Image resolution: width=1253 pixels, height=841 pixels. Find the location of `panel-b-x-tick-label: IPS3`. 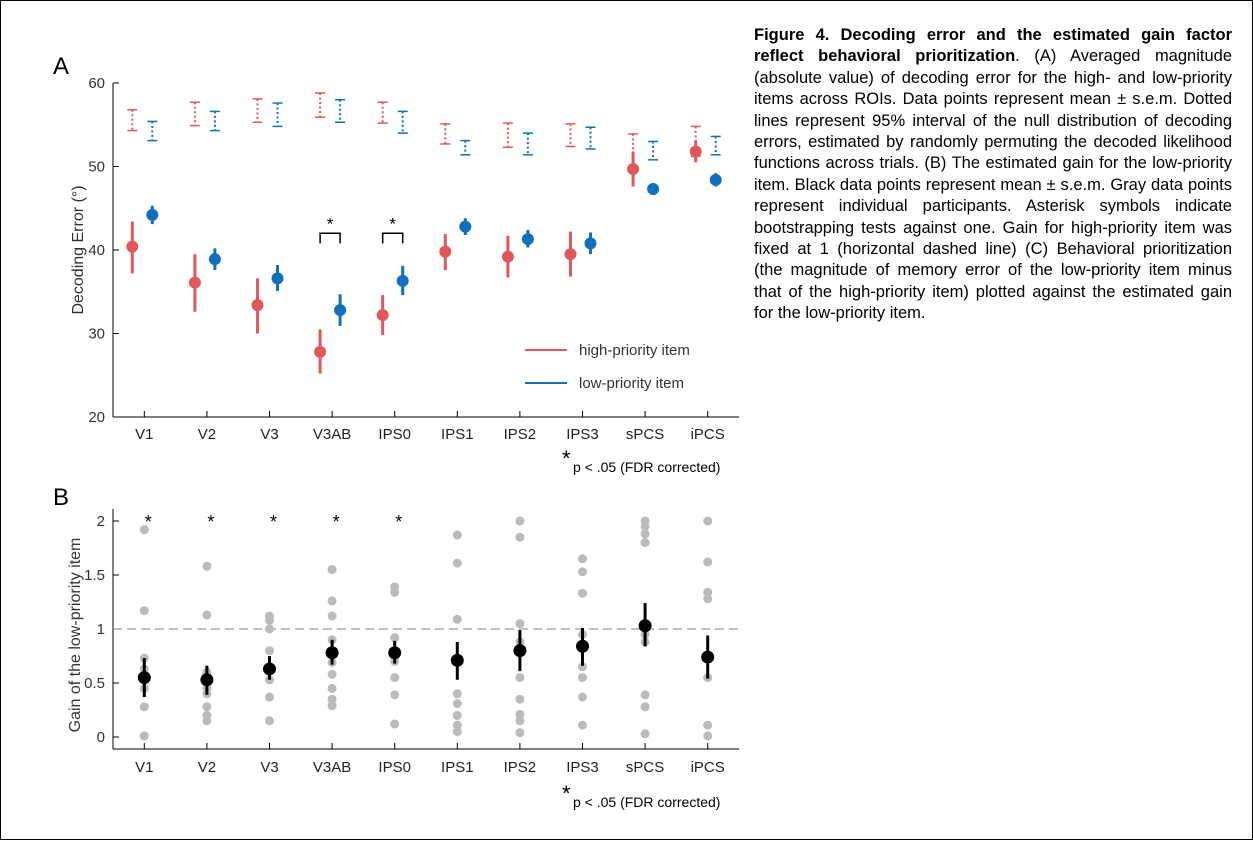

panel-b-x-tick-label: IPS3 is located at coordinates (582, 767).